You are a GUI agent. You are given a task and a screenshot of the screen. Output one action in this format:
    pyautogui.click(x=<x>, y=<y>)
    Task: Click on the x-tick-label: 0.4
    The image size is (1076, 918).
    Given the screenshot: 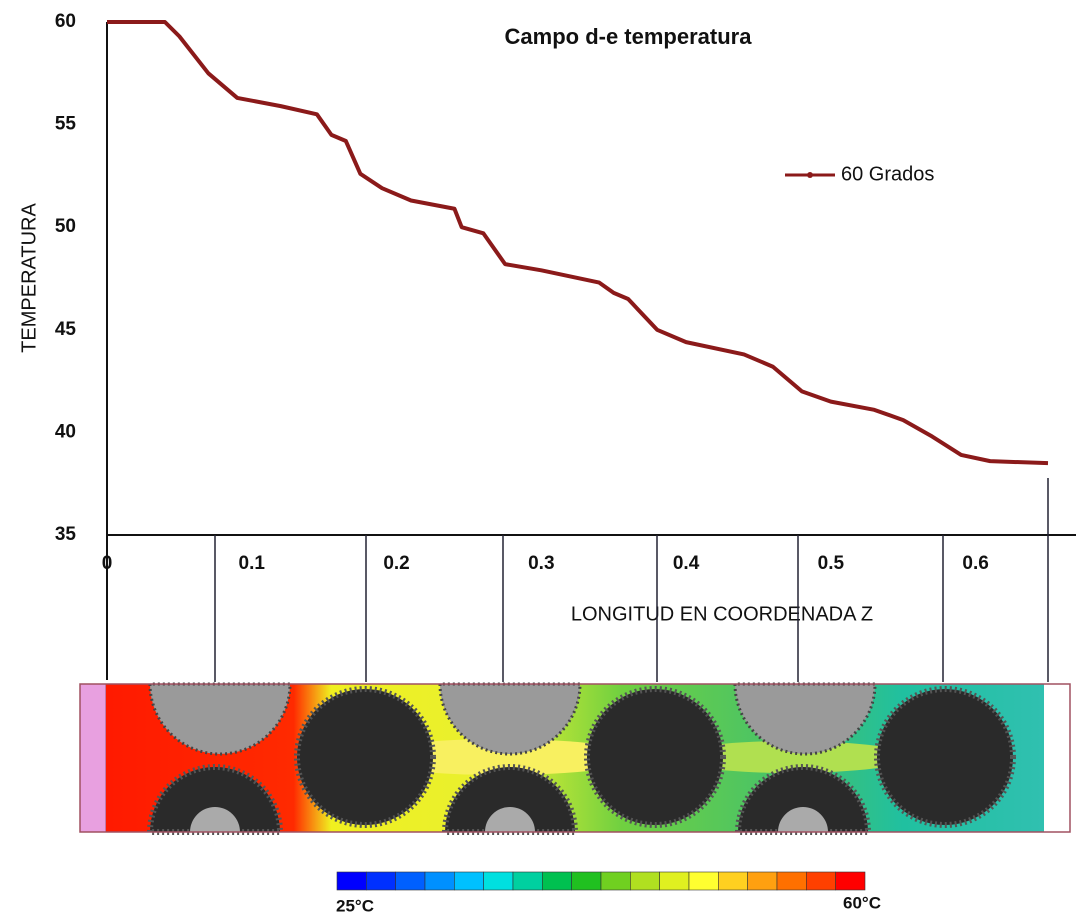 What is the action you would take?
    pyautogui.click(x=686, y=563)
    